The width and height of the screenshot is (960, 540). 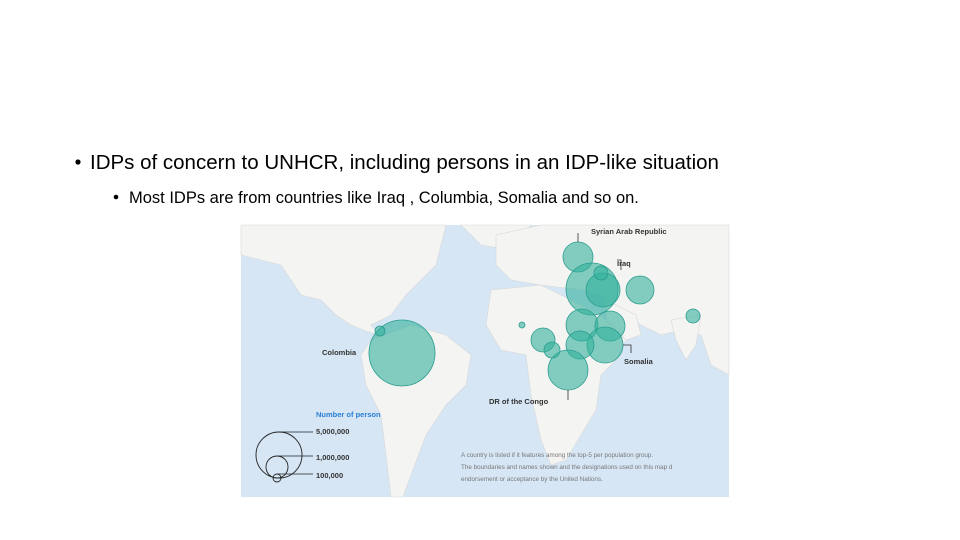 What do you see at coordinates (624, 263) in the screenshot?
I see `map-label: Iraq` at bounding box center [624, 263].